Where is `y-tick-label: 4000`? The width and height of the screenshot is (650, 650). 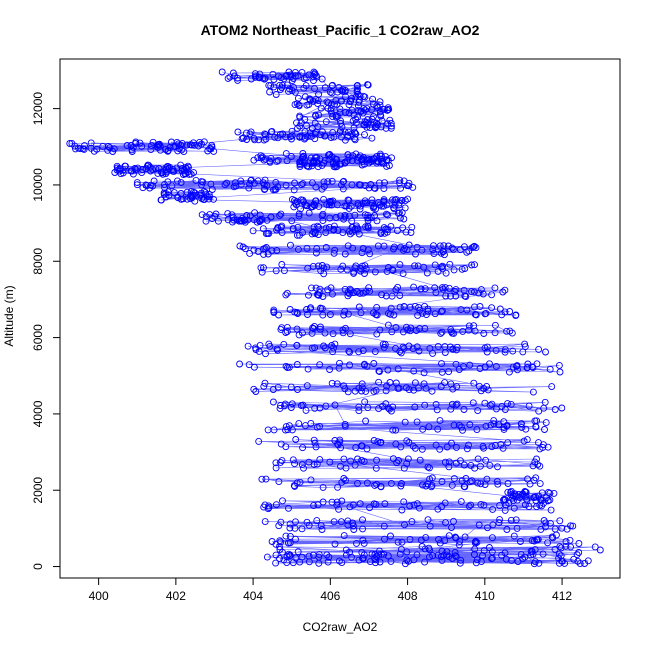 y-tick-label: 4000 is located at coordinates (38, 413).